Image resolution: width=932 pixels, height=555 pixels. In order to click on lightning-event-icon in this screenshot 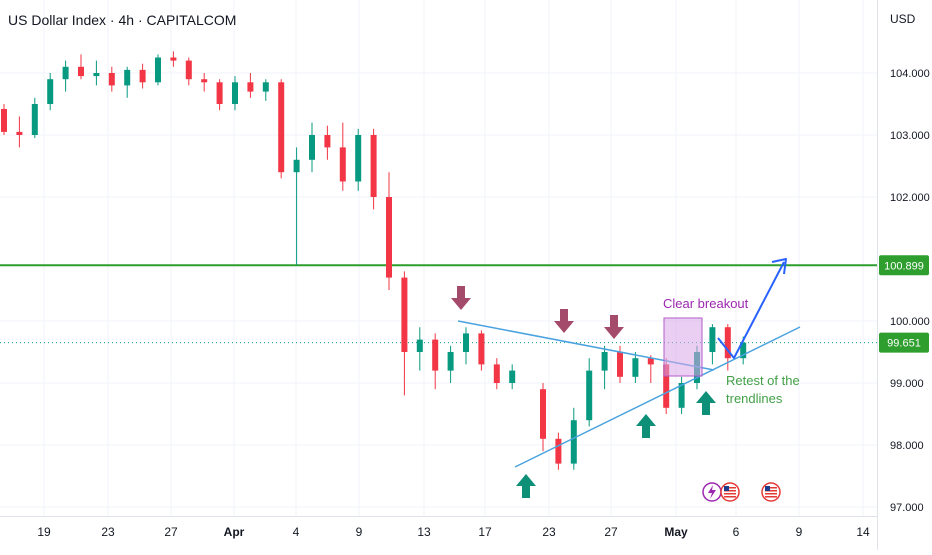, I will do `click(712, 492)`.